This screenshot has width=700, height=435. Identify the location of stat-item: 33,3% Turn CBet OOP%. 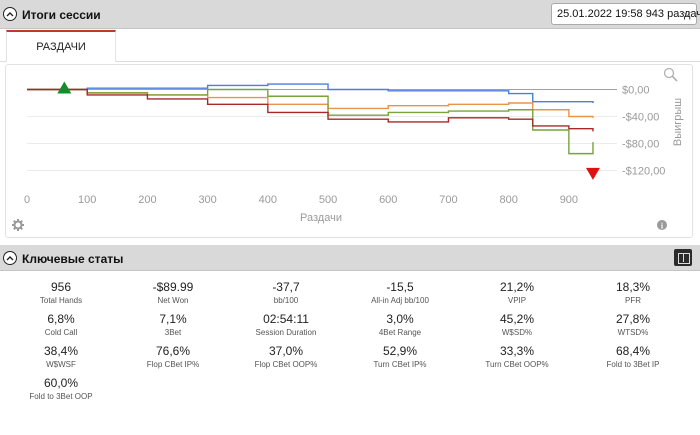
(517, 356).